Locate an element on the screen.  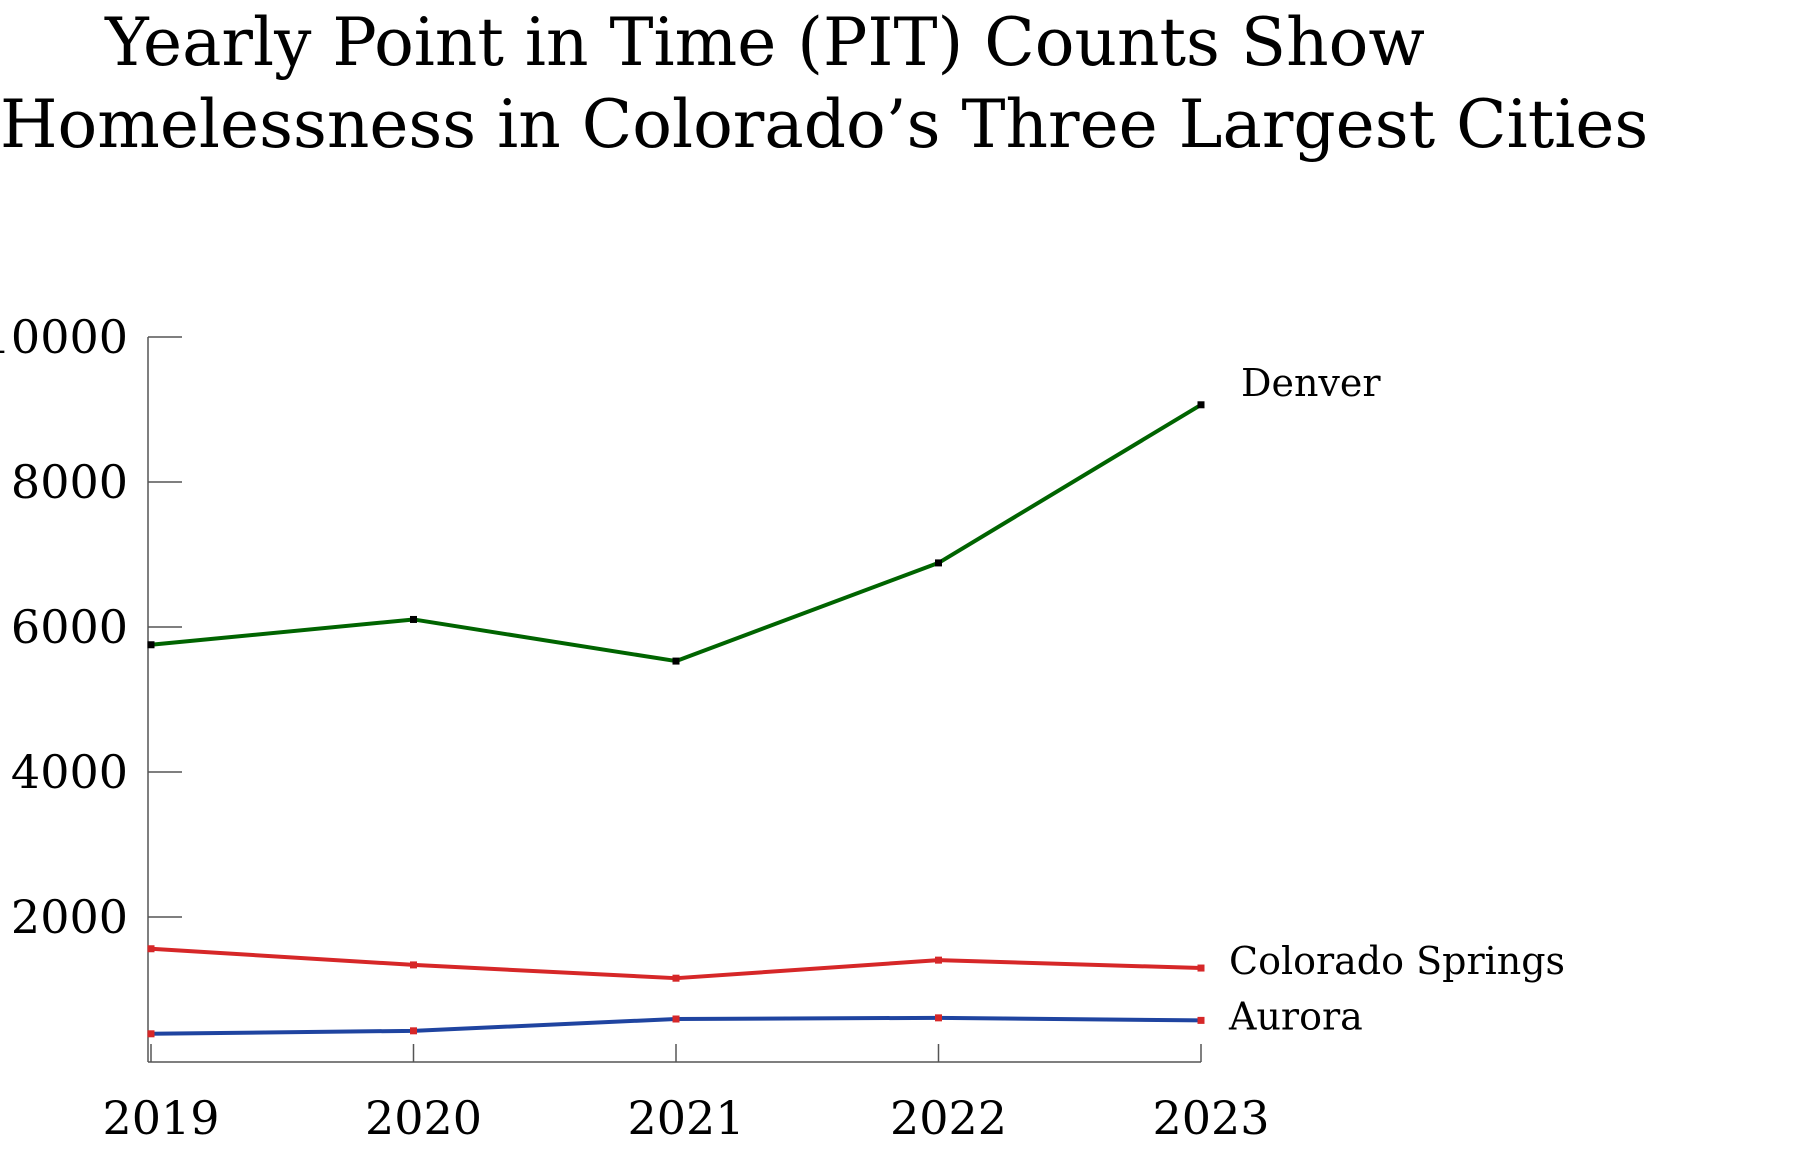
x-tick-label: 2023 is located at coordinates (1210, 1118).